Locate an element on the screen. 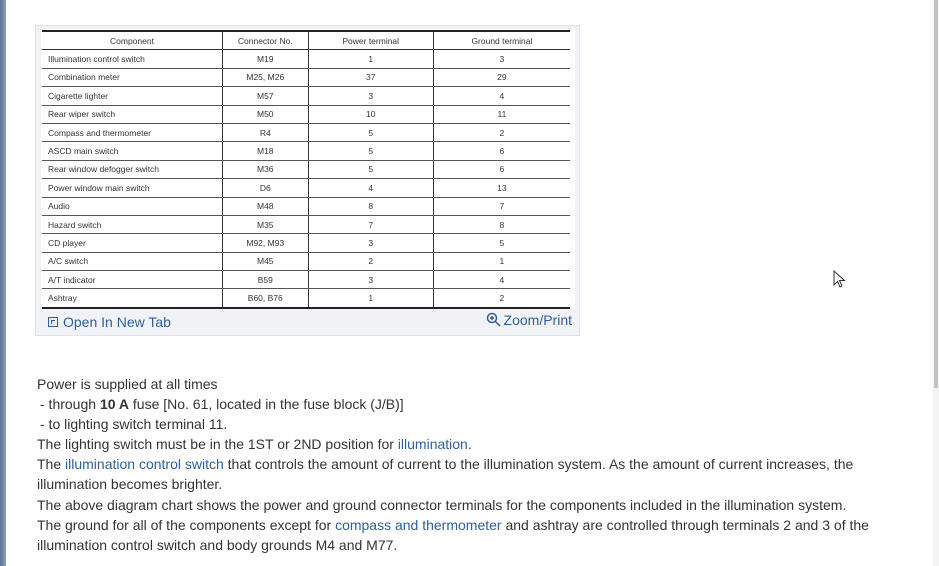  text-line: - to lighting switch terminal 11. is located at coordinates (134, 424).